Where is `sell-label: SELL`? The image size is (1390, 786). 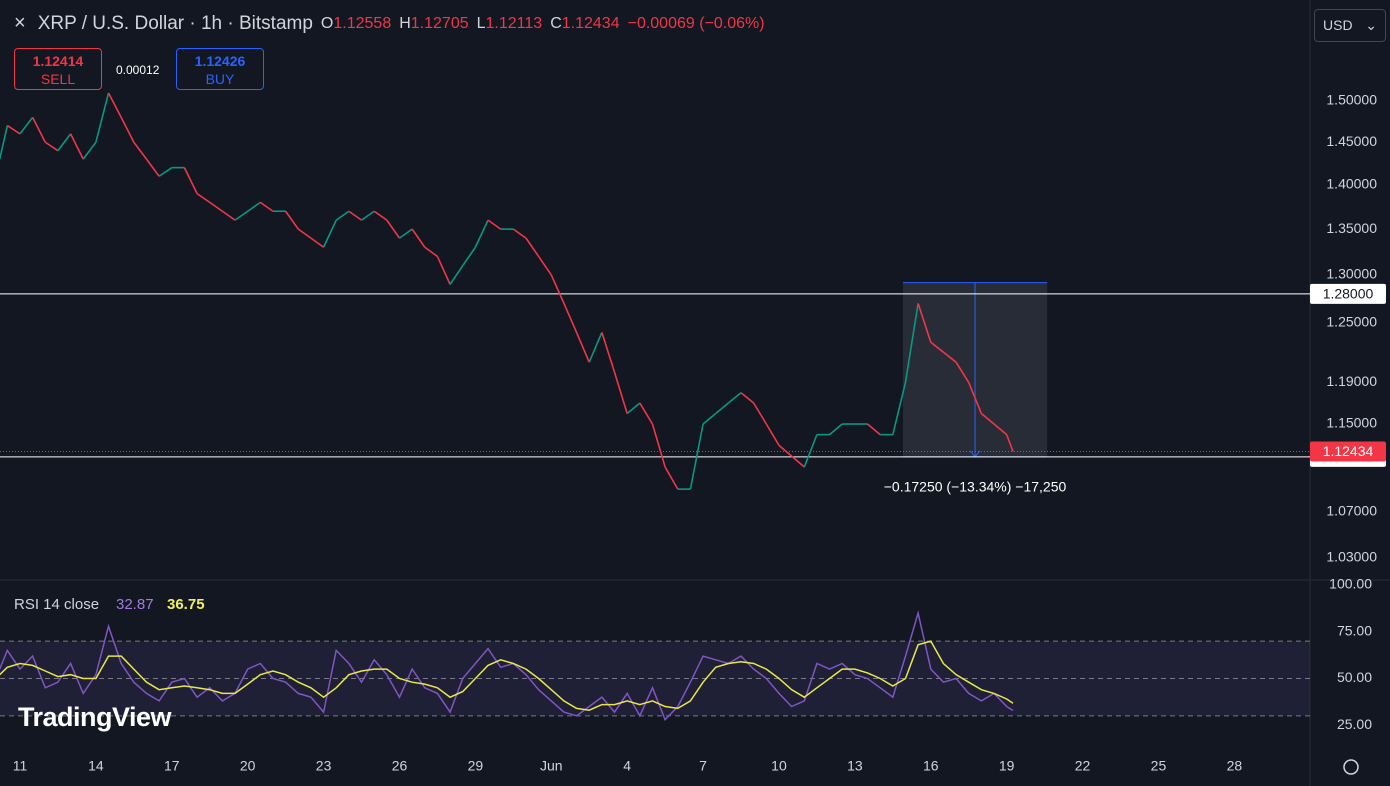
sell-label: SELL is located at coordinates (58, 79).